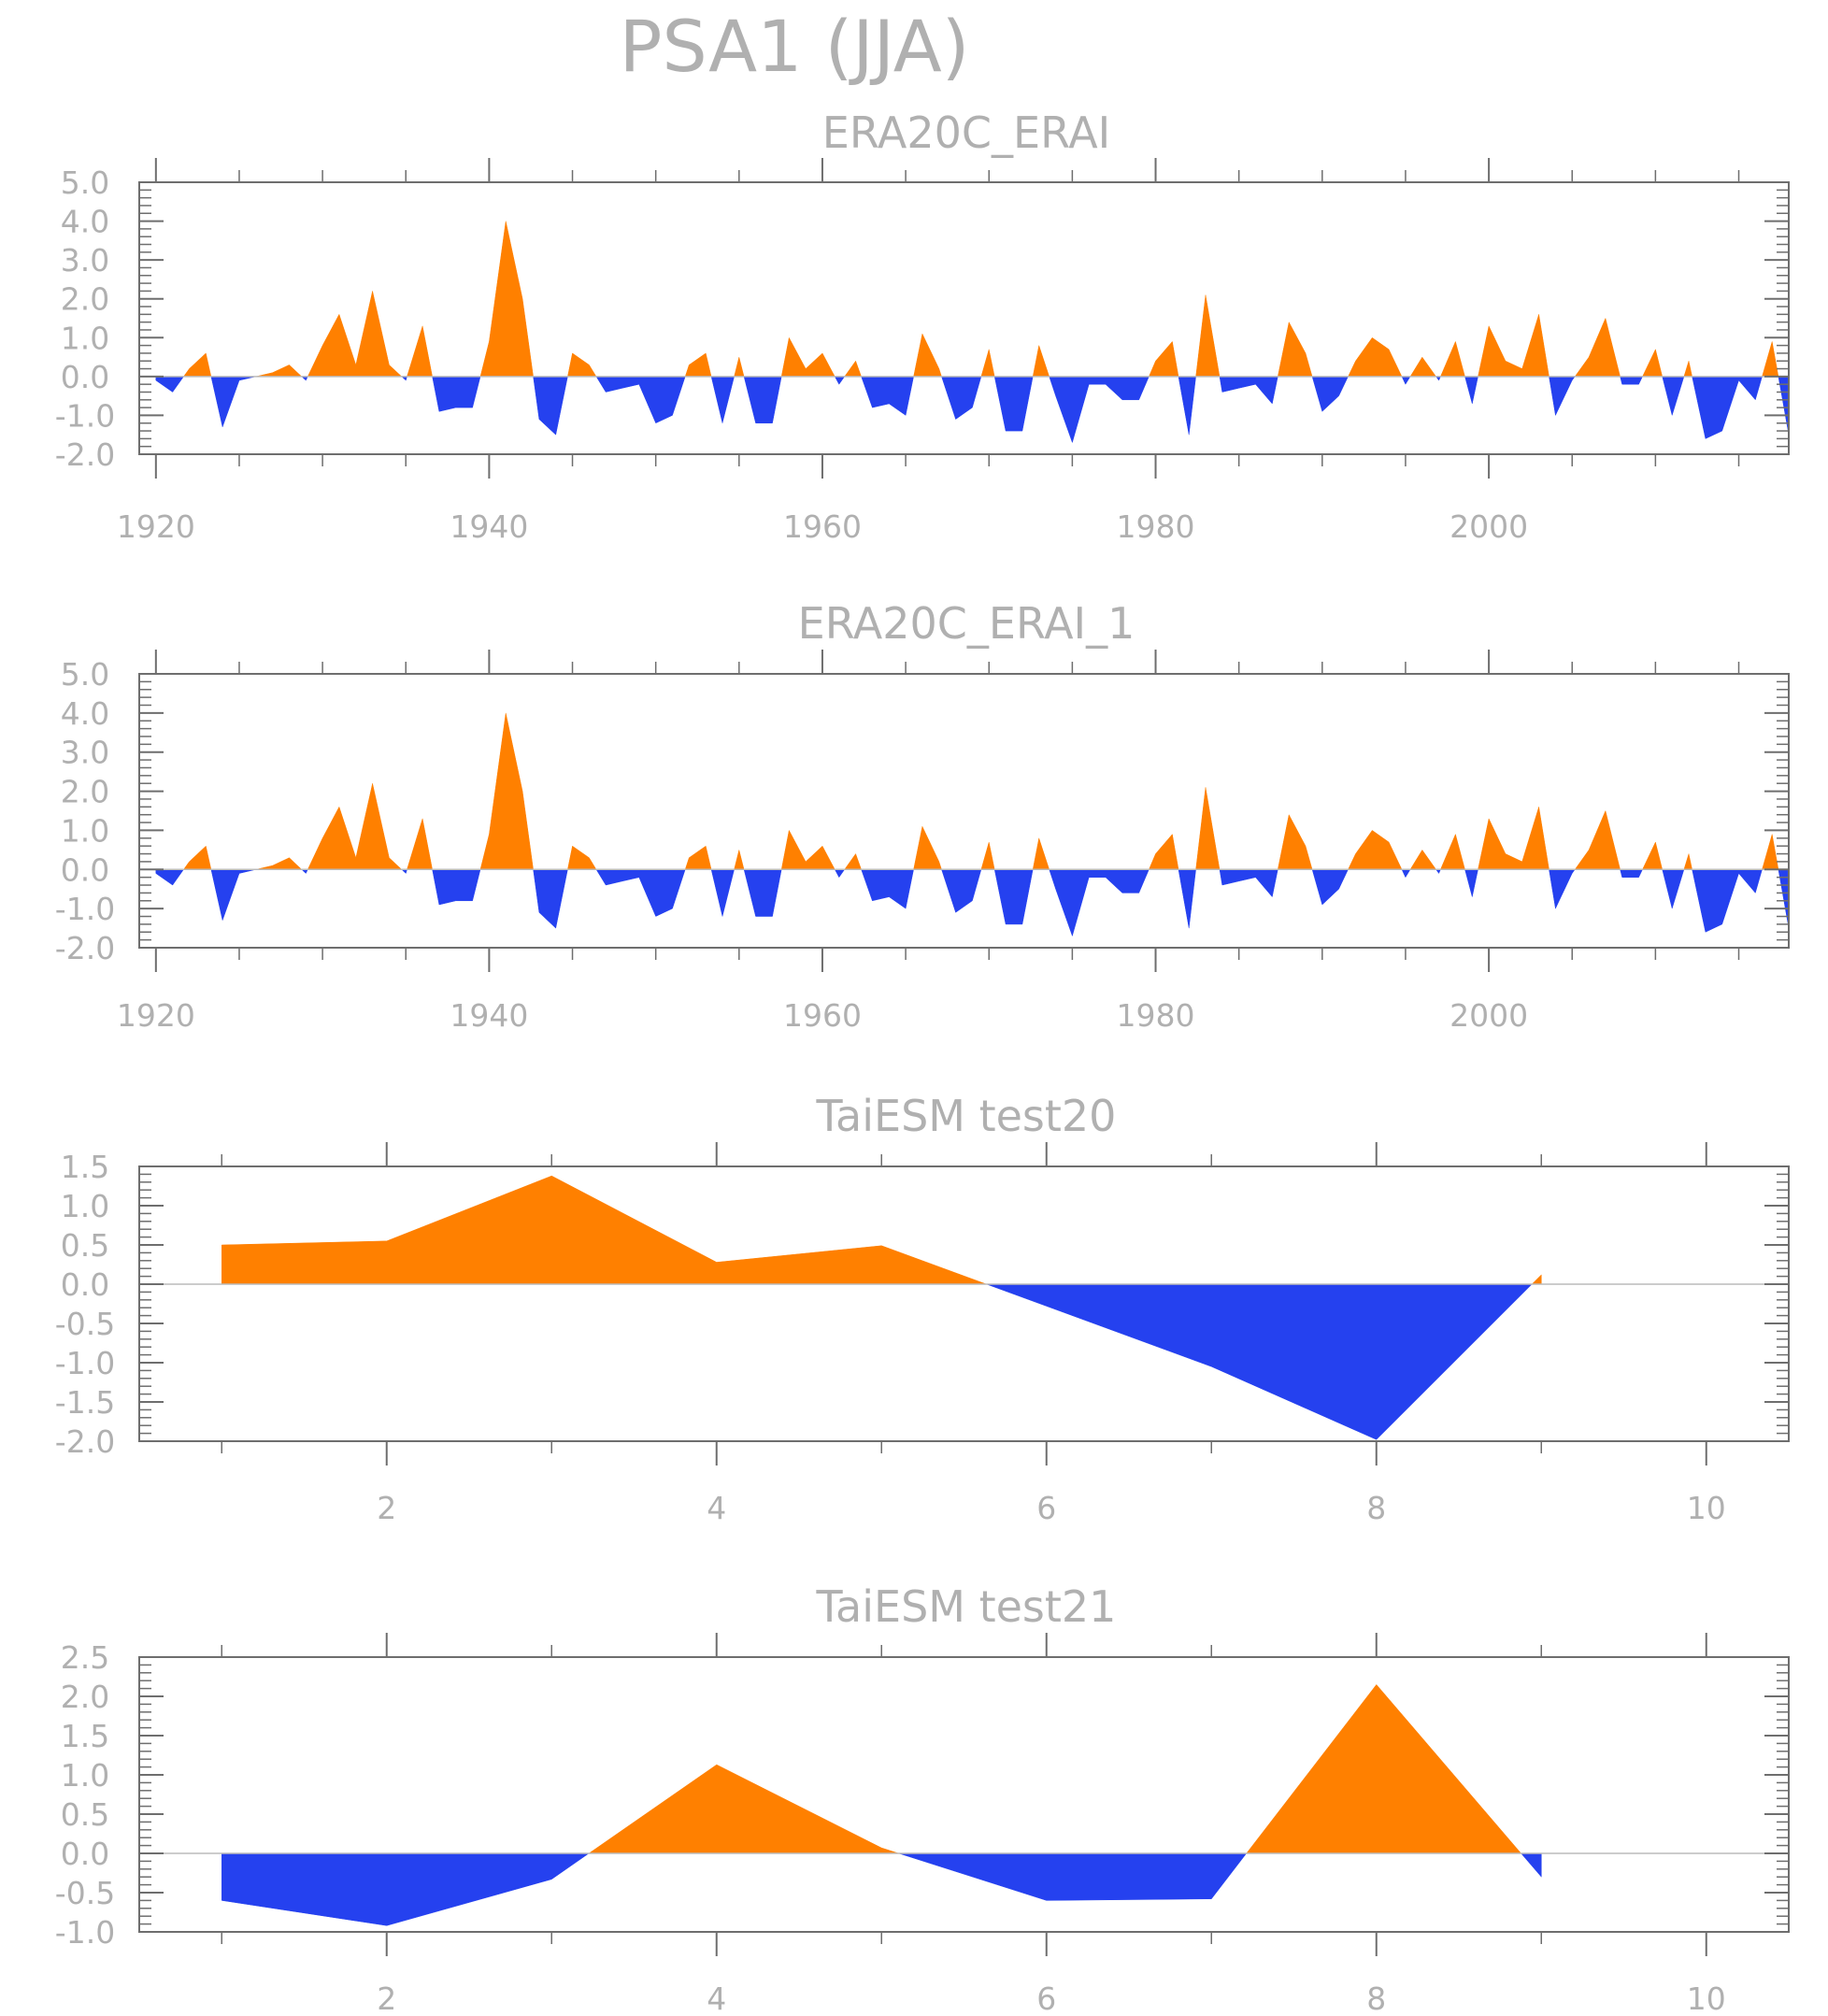  What do you see at coordinates (489, 1016) in the screenshot?
I see `x-tick-label: 1940` at bounding box center [489, 1016].